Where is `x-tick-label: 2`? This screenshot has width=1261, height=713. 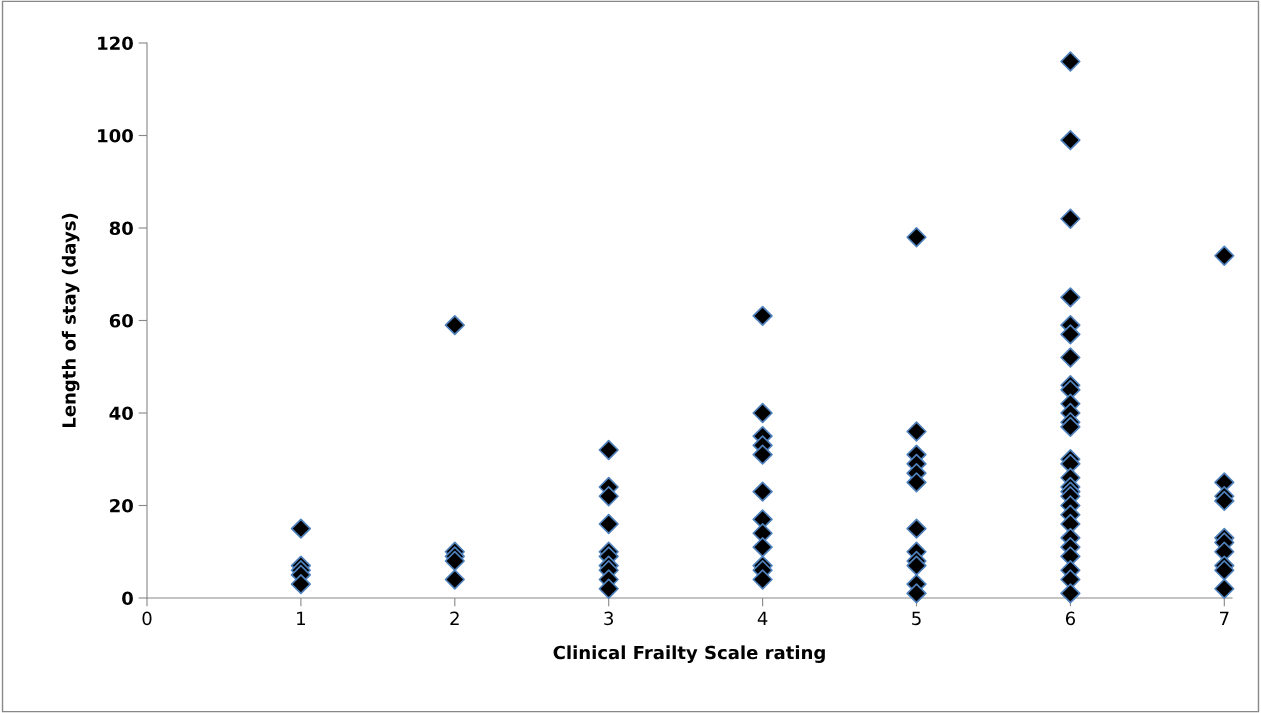 x-tick-label: 2 is located at coordinates (454, 618).